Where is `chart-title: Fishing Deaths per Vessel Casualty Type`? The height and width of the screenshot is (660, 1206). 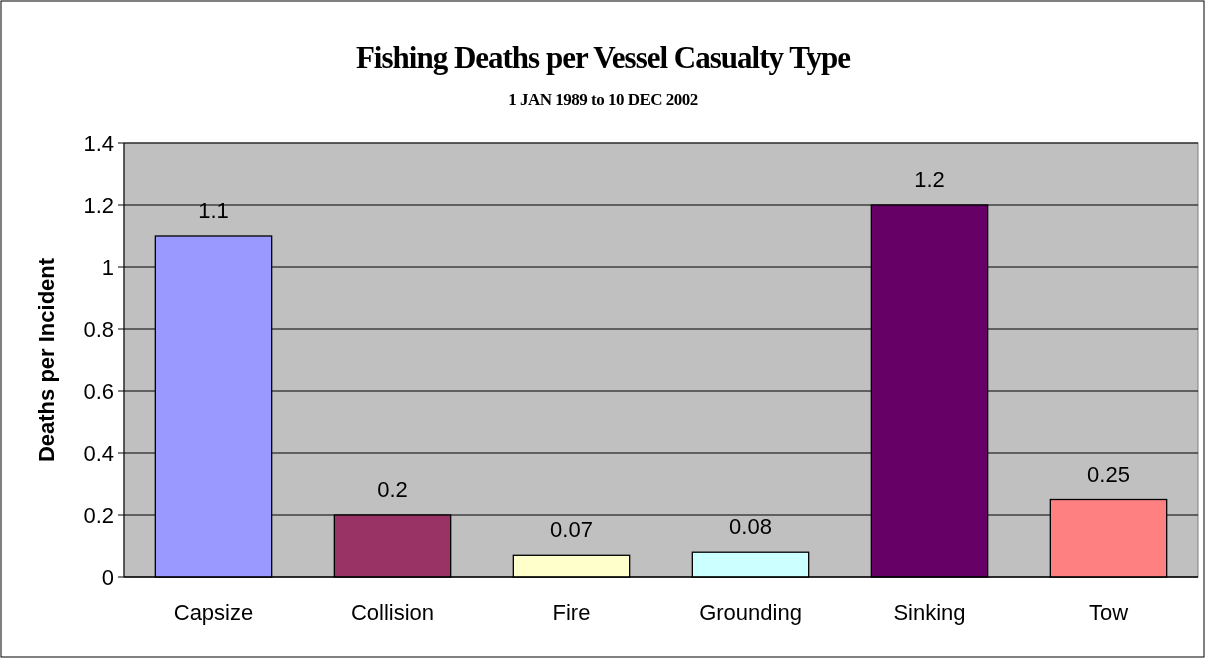 chart-title: Fishing Deaths per Vessel Casualty Type is located at coordinates (603, 57).